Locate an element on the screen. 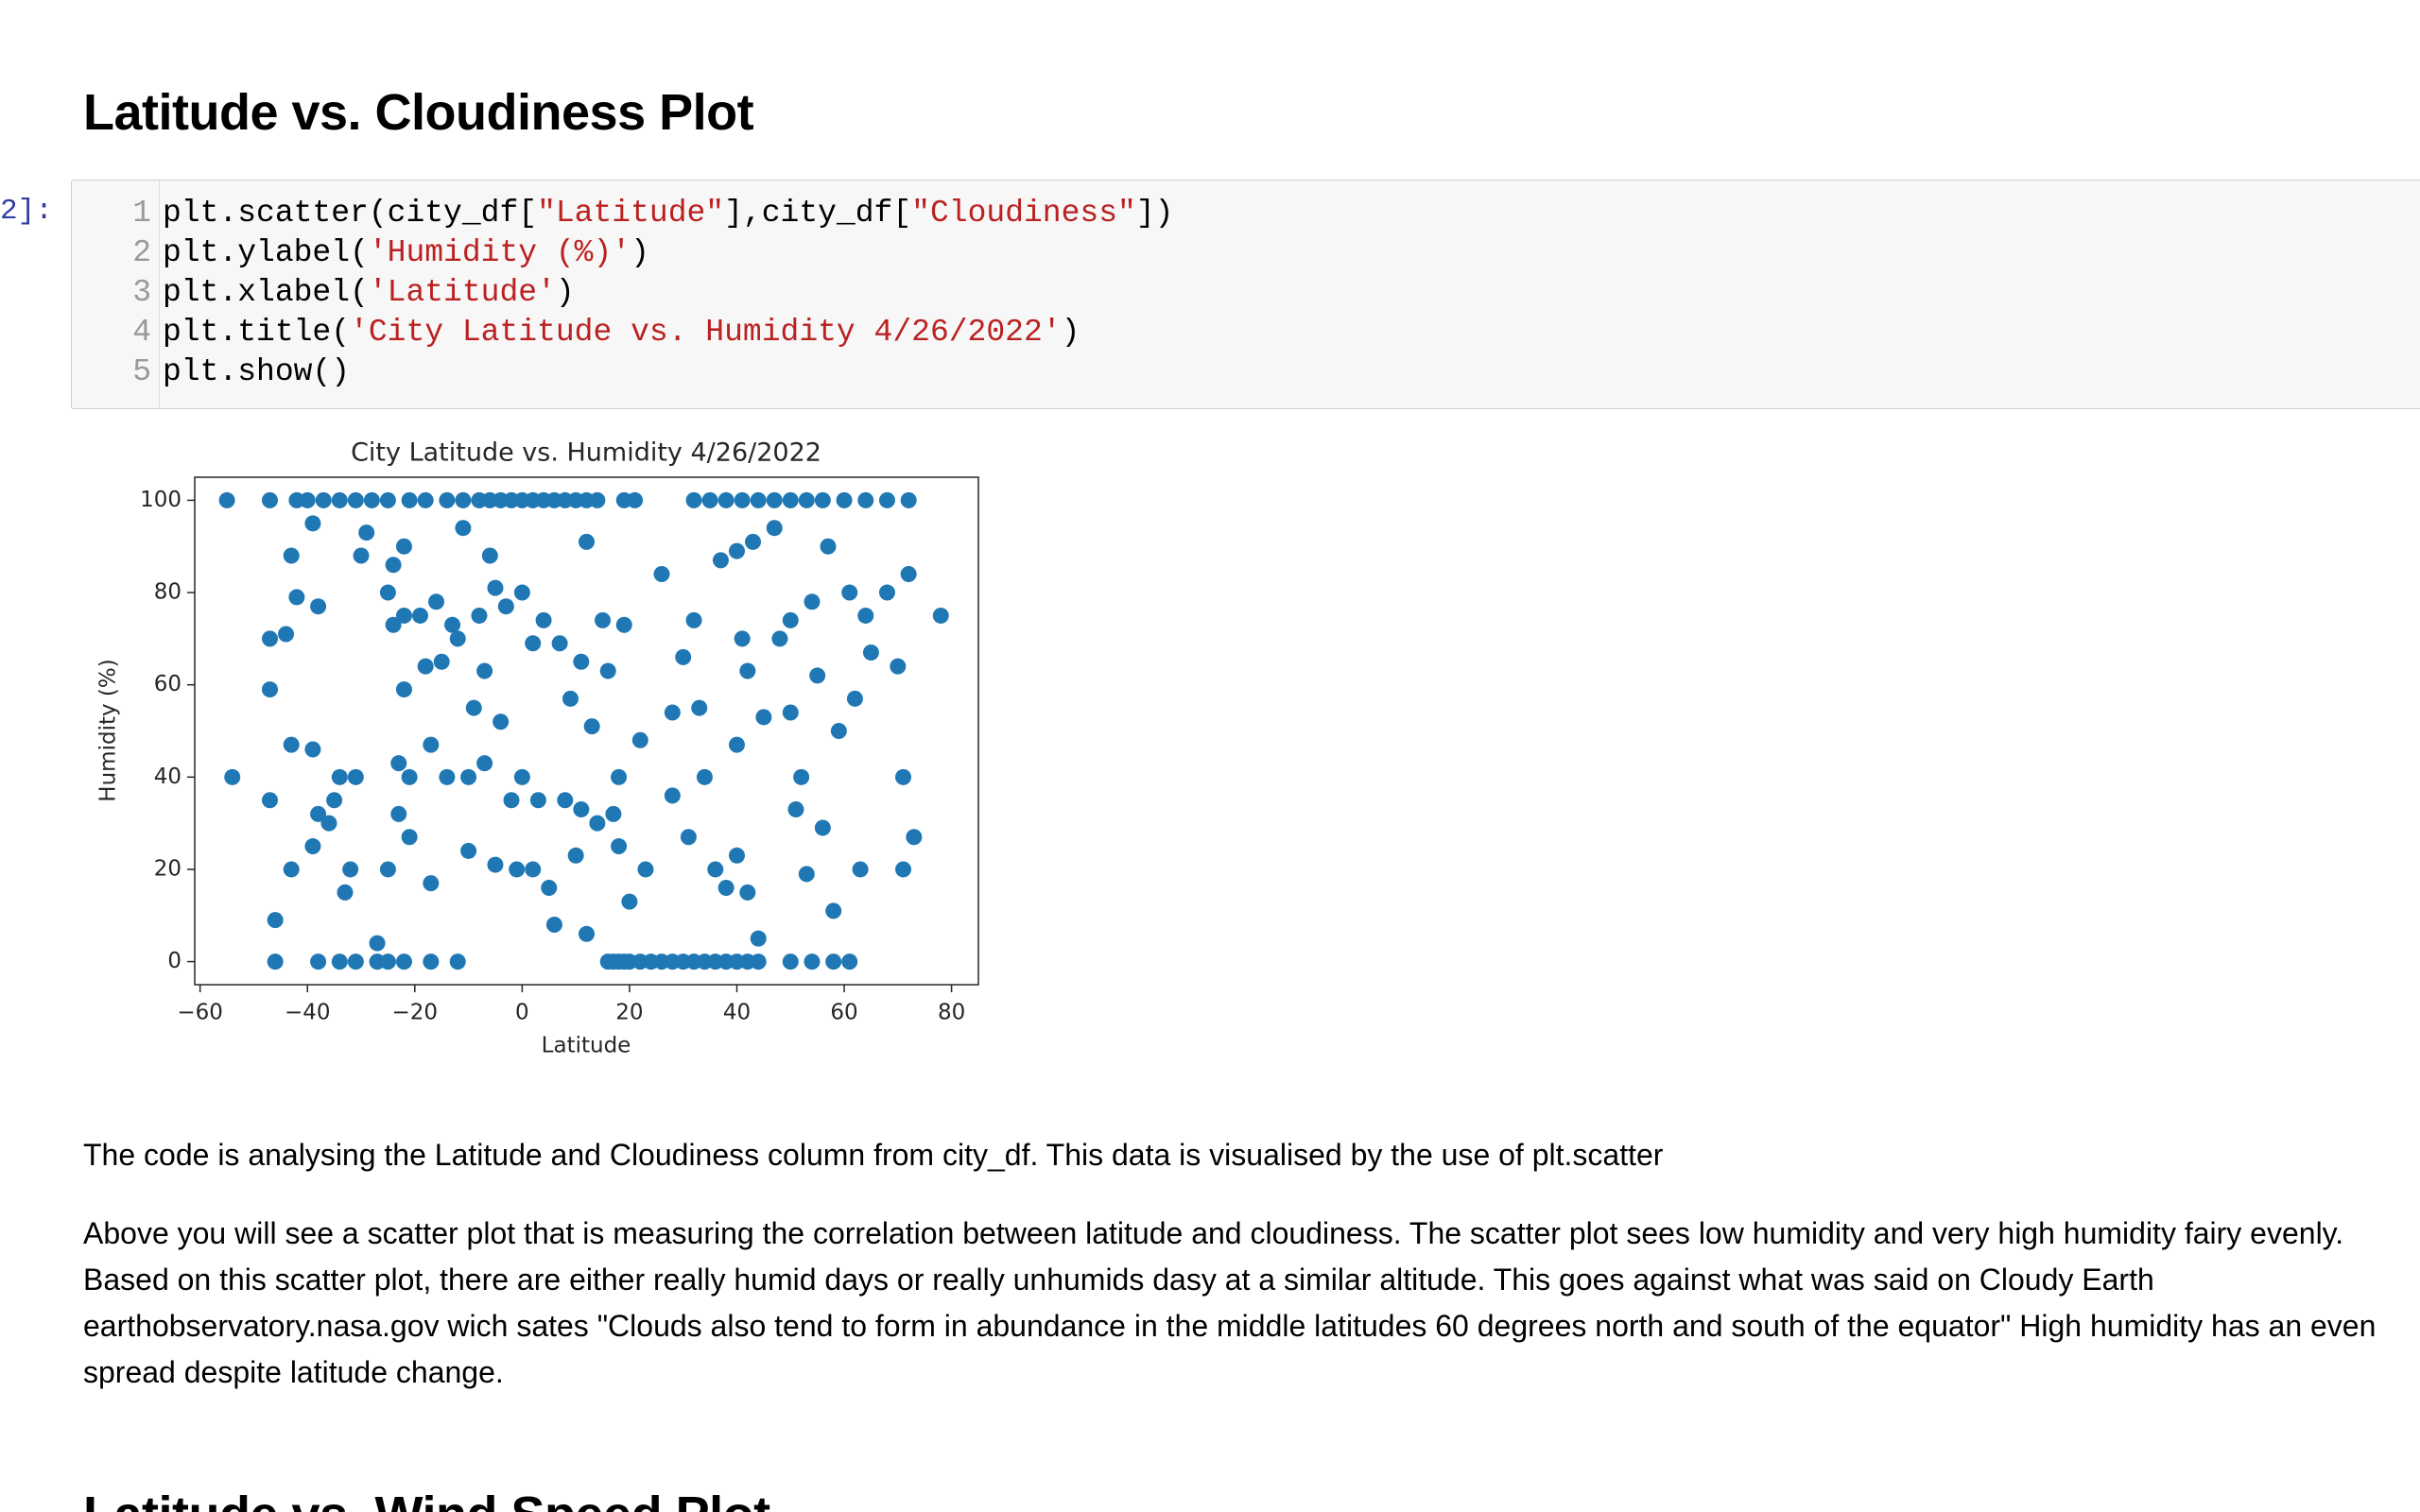  code-string: "Latitude" is located at coordinates (631, 213).